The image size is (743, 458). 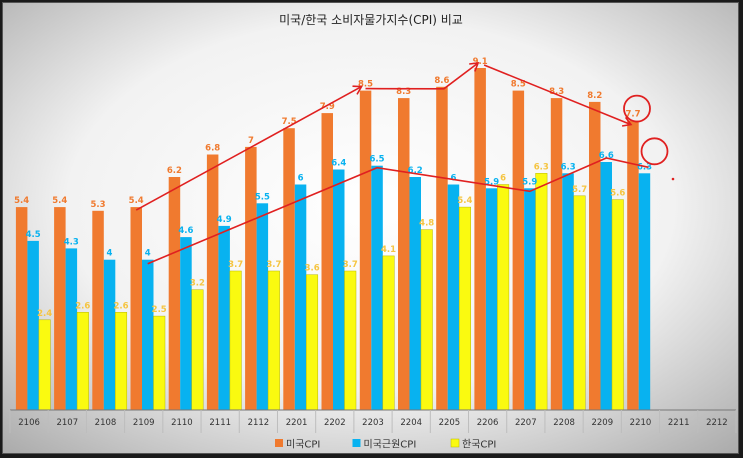 What do you see at coordinates (606, 286) in the screenshot?
I see `bar-미국근원CPI-2209` at bounding box center [606, 286].